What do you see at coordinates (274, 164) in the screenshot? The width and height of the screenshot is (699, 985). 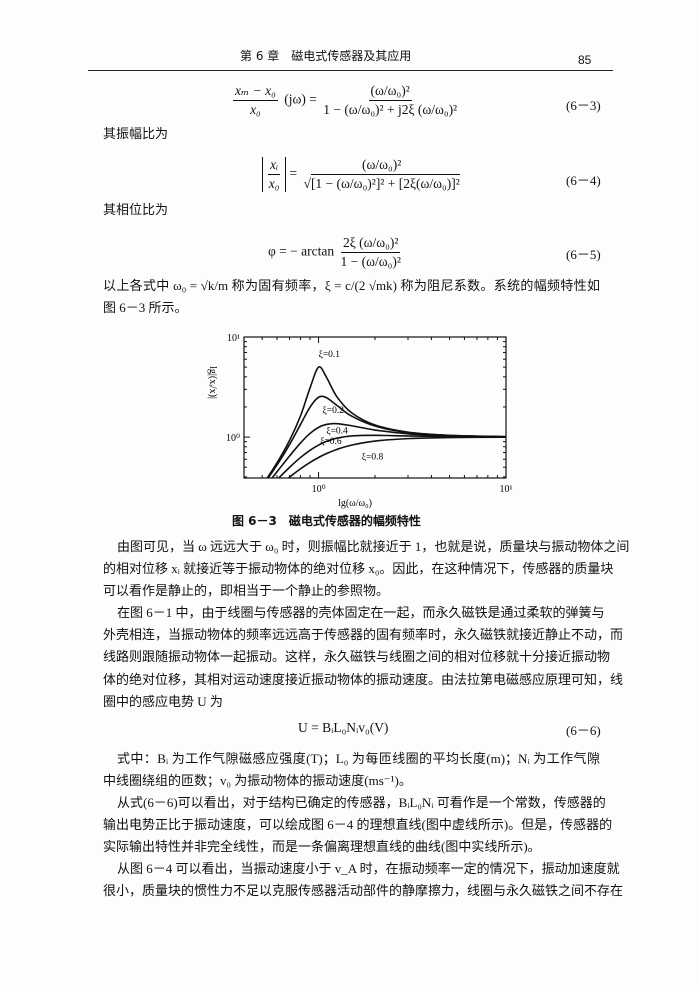 I see `eq4-lhs-numerator: xᵢ` at bounding box center [274, 164].